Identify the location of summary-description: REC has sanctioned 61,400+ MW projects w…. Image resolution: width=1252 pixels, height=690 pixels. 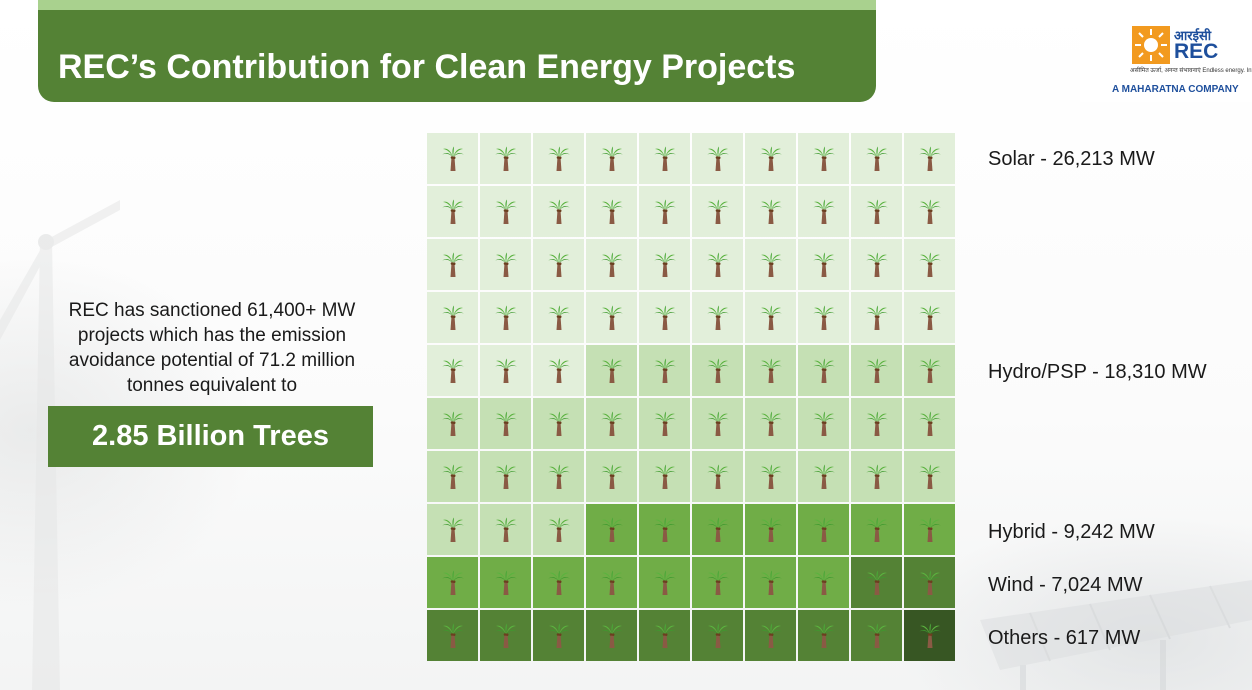
(212, 348).